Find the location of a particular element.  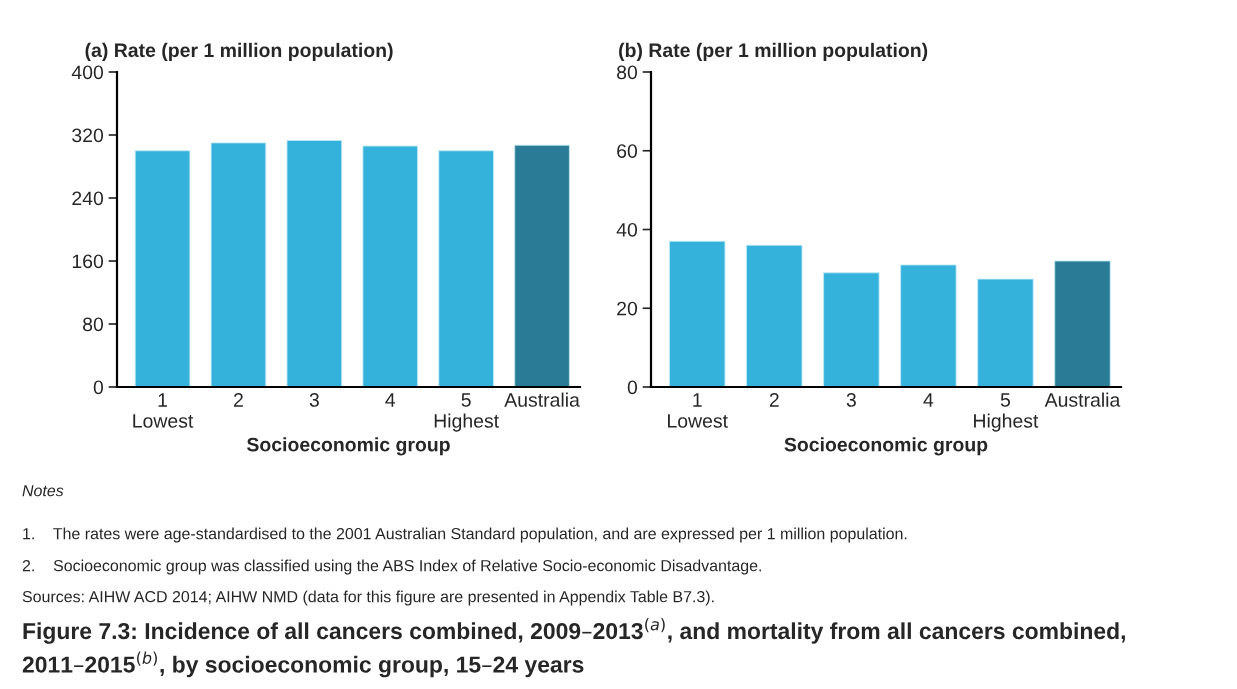

text: 2. Socioeconomic group was classified using the ABS Index of Relative Socio-economic Disadvantage. is located at coordinates (391, 567).